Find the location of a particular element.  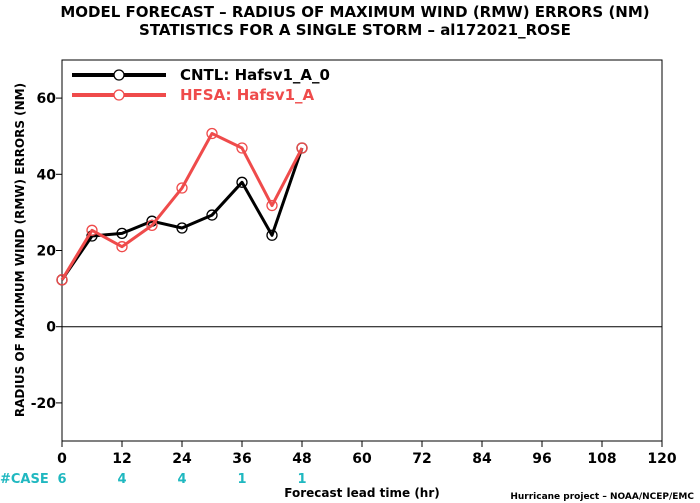

case-counts: 6 4 4 1 1 is located at coordinates (181, 479).